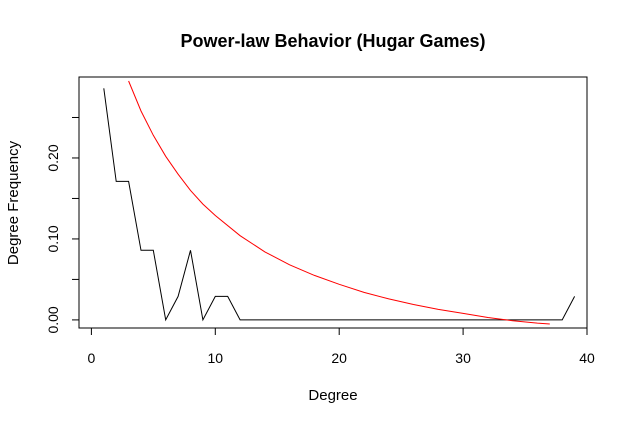 The image size is (628, 426). I want to click on y-axis: 0.00 0.10 0.20, so click(62, 225).